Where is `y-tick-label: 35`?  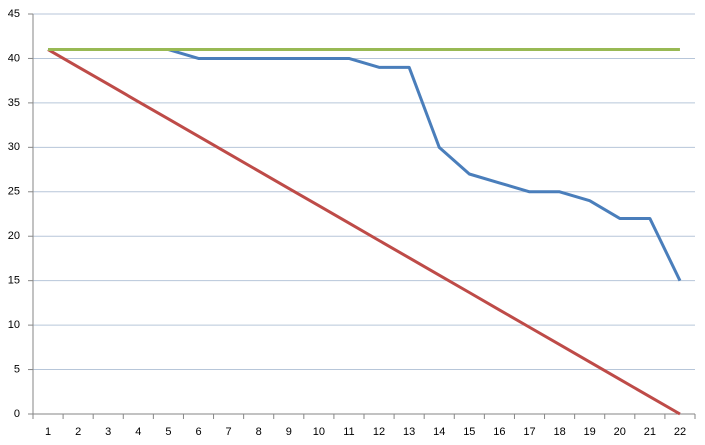 y-tick-label: 35 is located at coordinates (14, 103).